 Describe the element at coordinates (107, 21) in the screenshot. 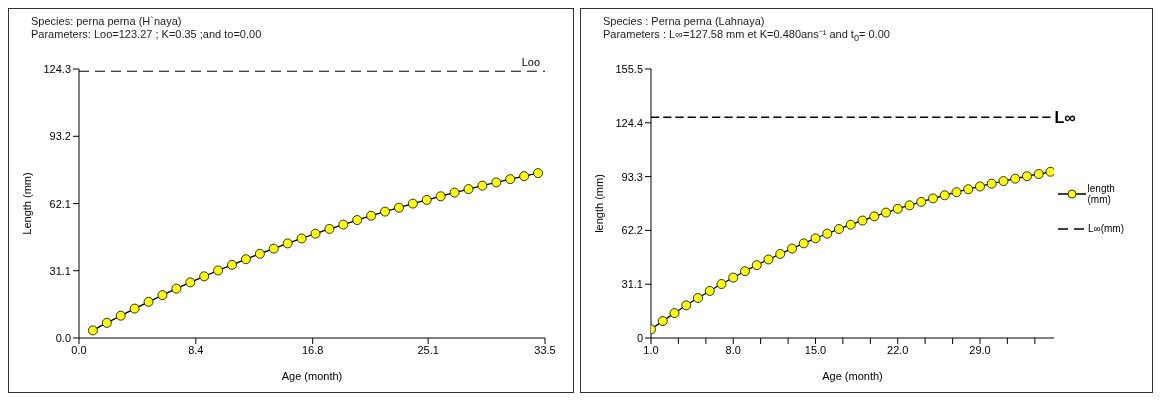

I see `chart-title: Species: perna perna (H`naya)` at that location.